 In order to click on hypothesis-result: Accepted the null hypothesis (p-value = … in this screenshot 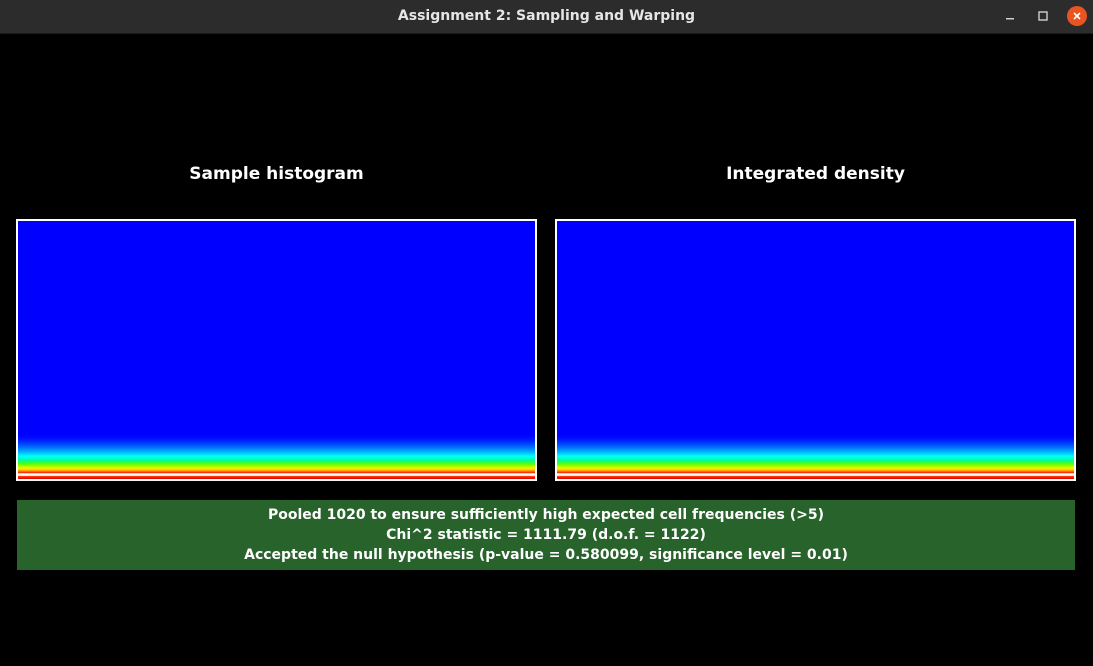, I will do `click(546, 555)`.